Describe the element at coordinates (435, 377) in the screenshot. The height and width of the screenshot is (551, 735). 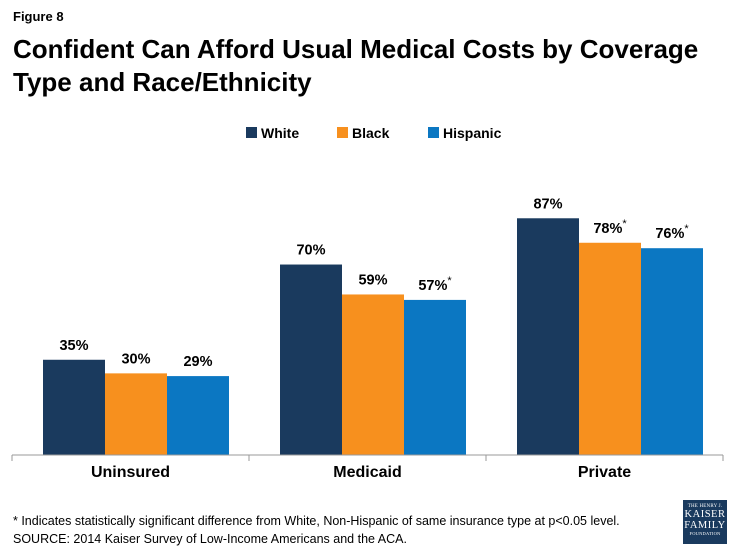
I see `bar-medicaid-hispanic` at that location.